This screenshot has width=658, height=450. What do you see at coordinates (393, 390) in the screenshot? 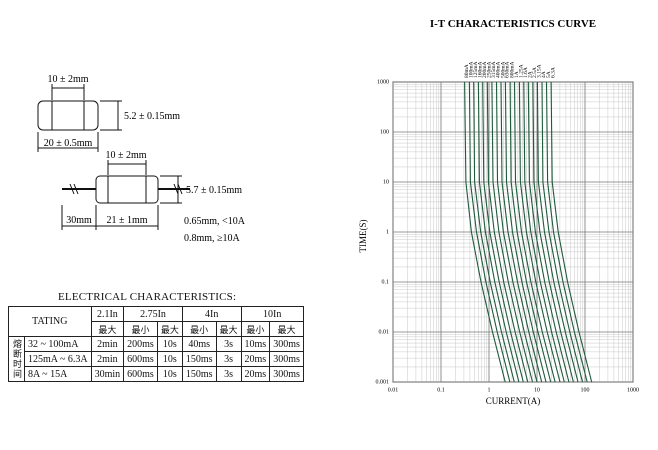
I see `x-tick-label: 0.01` at bounding box center [393, 390].